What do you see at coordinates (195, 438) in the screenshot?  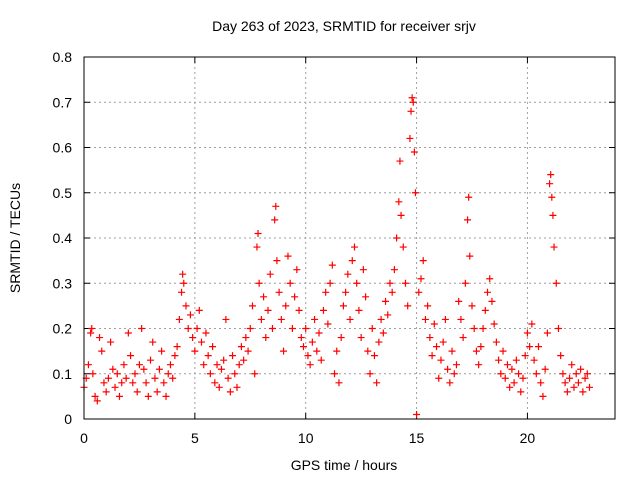 I see `x-tick-label: 5` at bounding box center [195, 438].